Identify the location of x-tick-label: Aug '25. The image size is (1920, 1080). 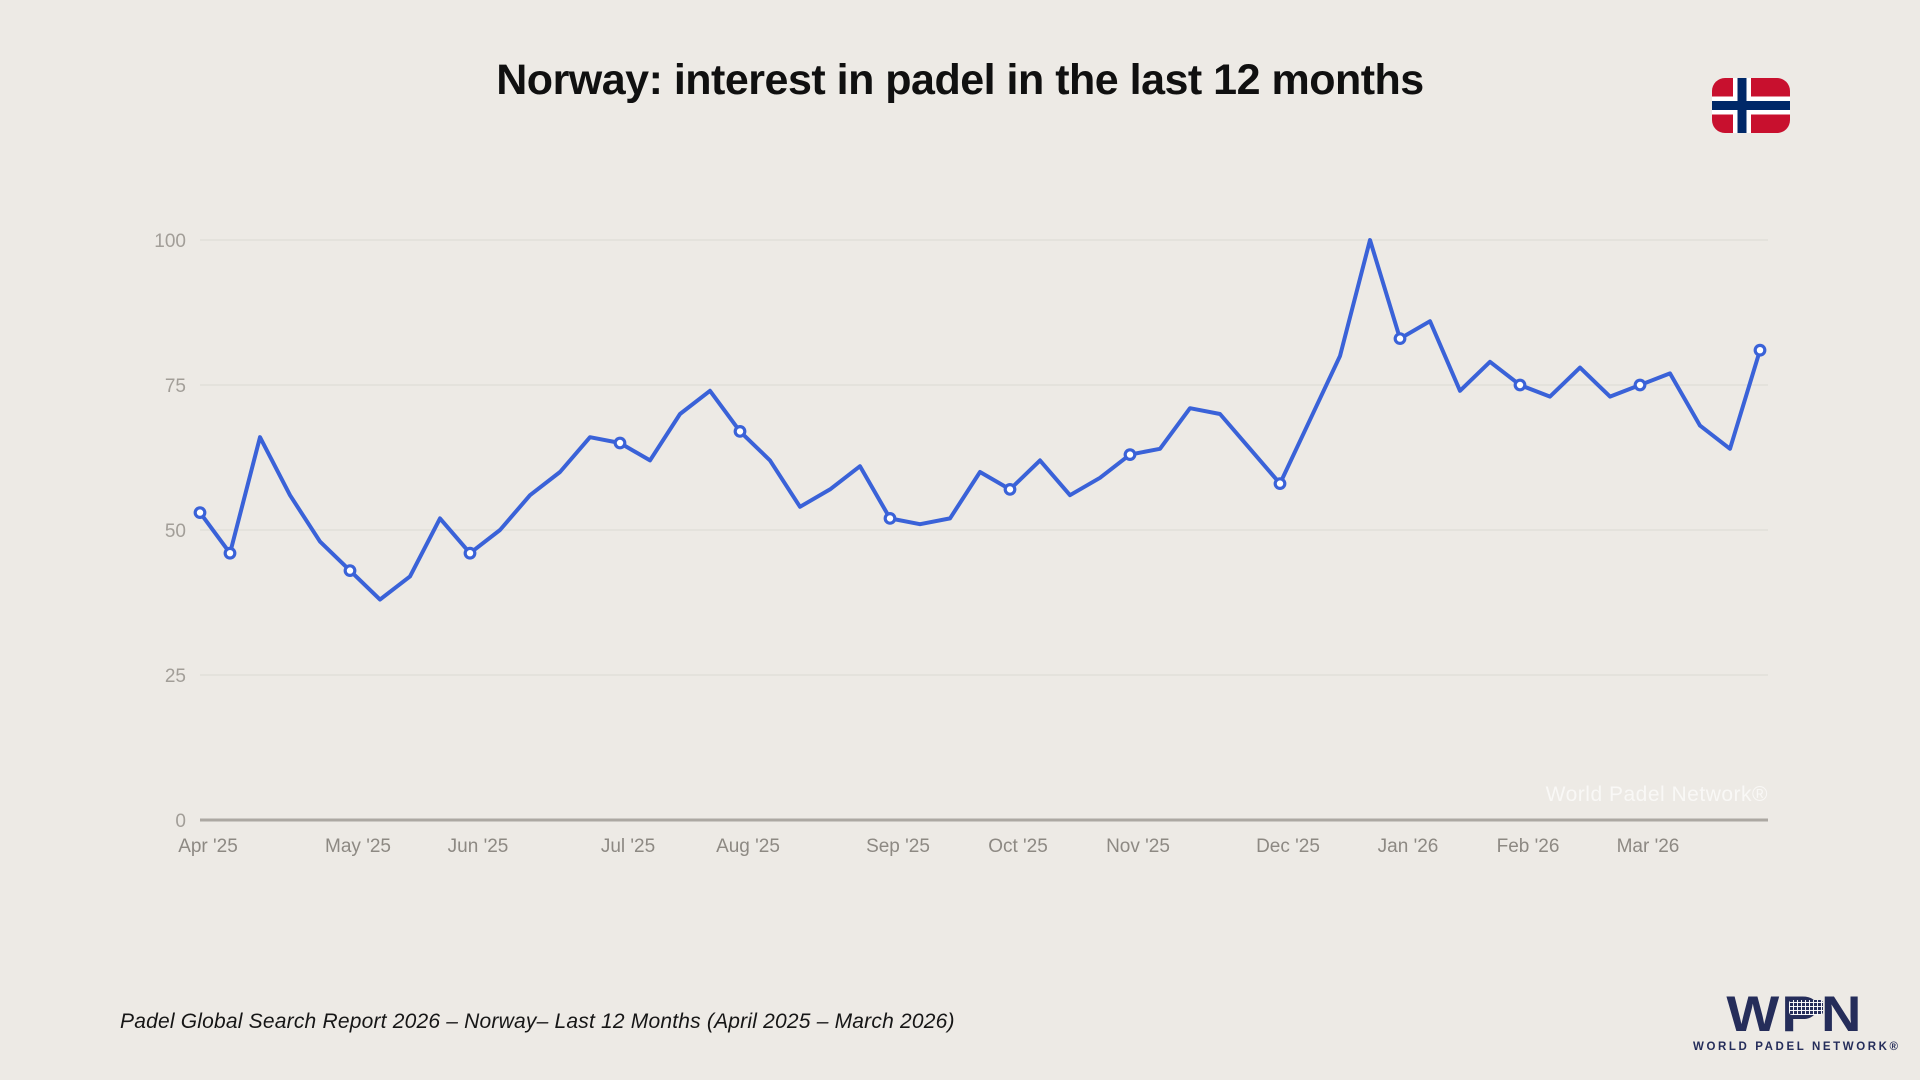
(748, 846).